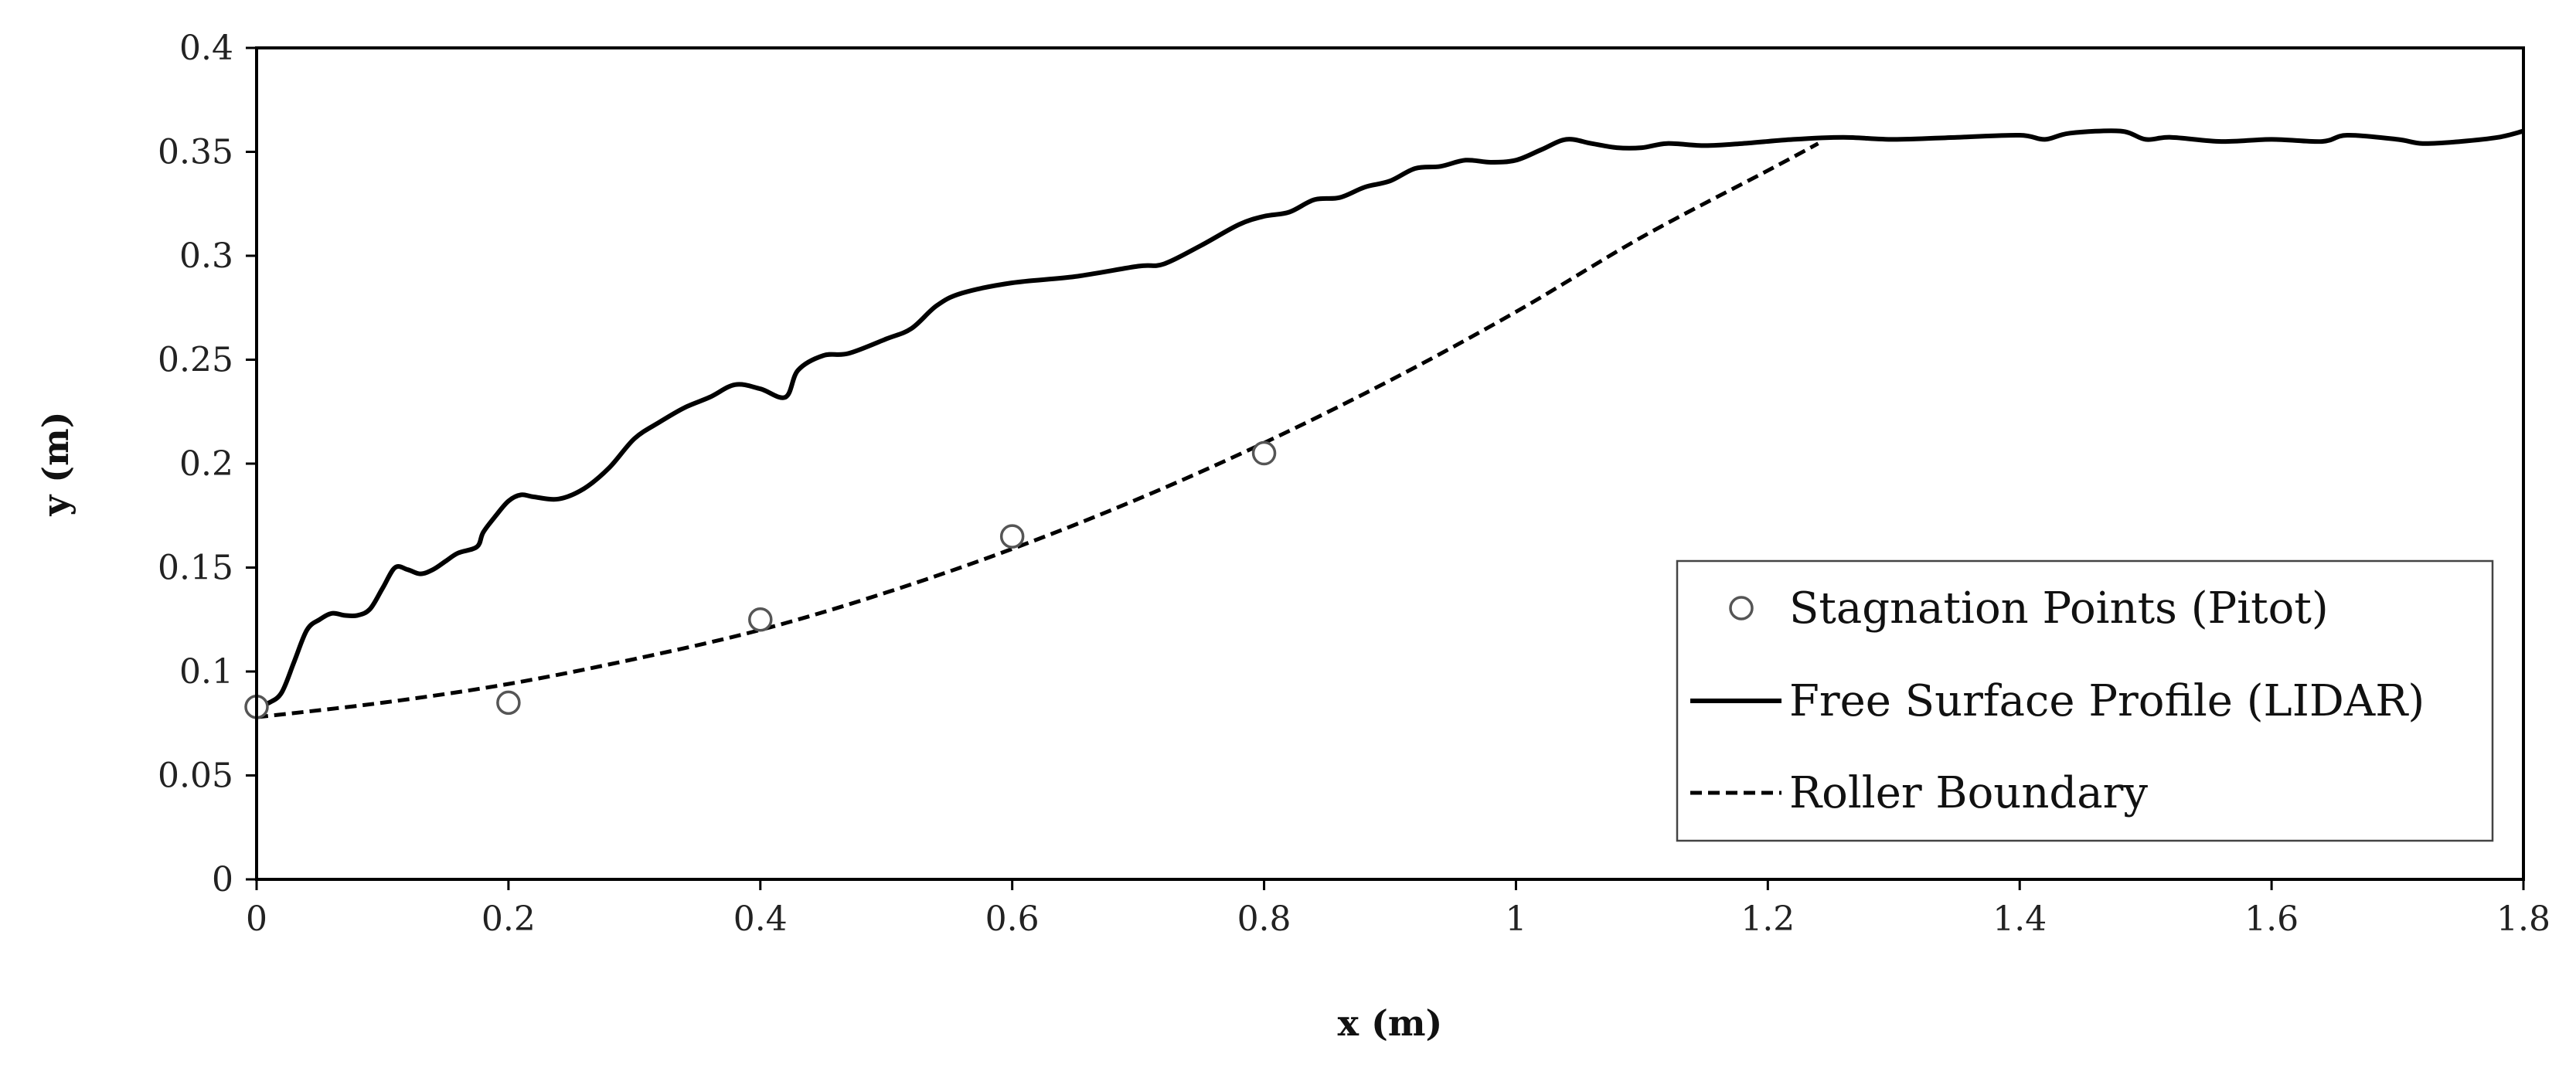 The height and width of the screenshot is (1071, 2576). What do you see at coordinates (1390, 1023) in the screenshot?
I see `x-axis-title: x (m)` at bounding box center [1390, 1023].